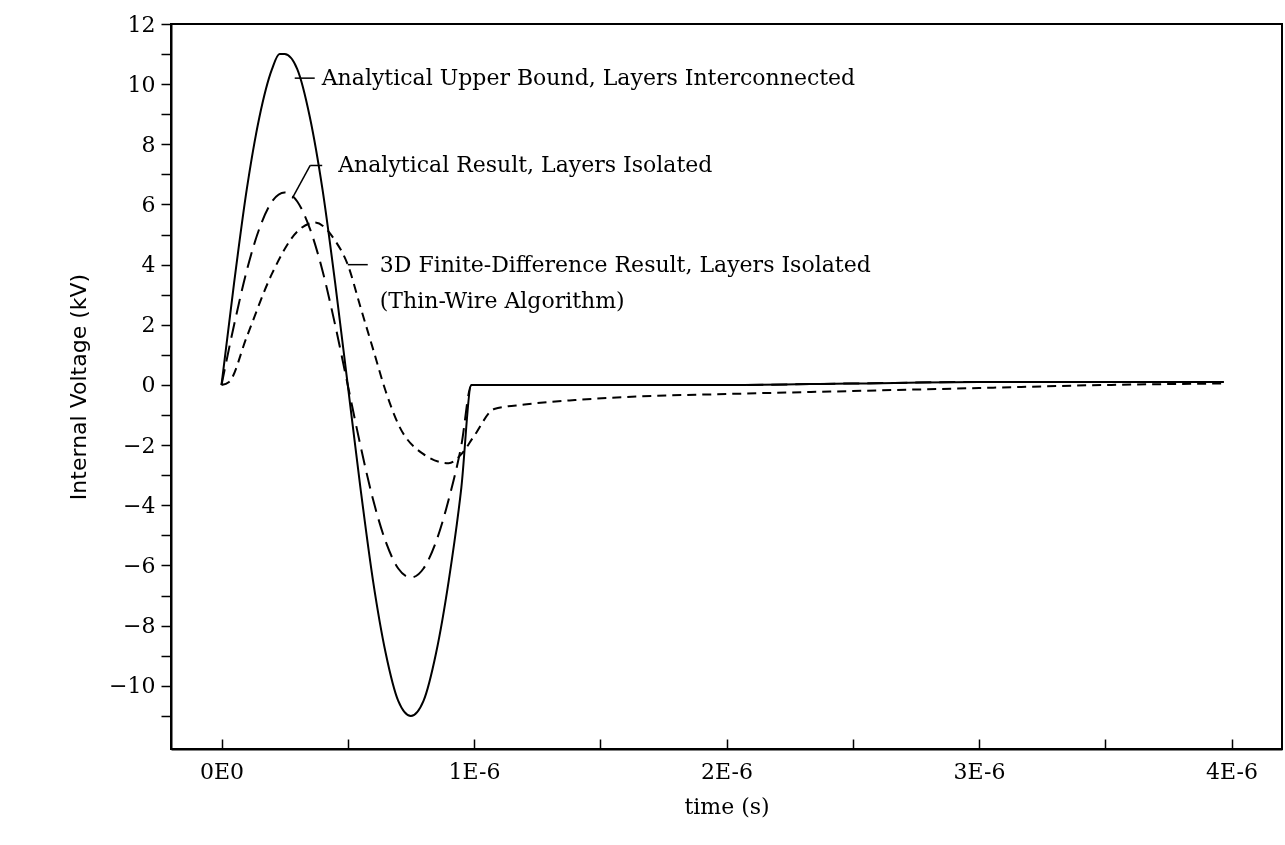  What do you see at coordinates (132, 686) in the screenshot?
I see `y-tick-label: −10` at bounding box center [132, 686].